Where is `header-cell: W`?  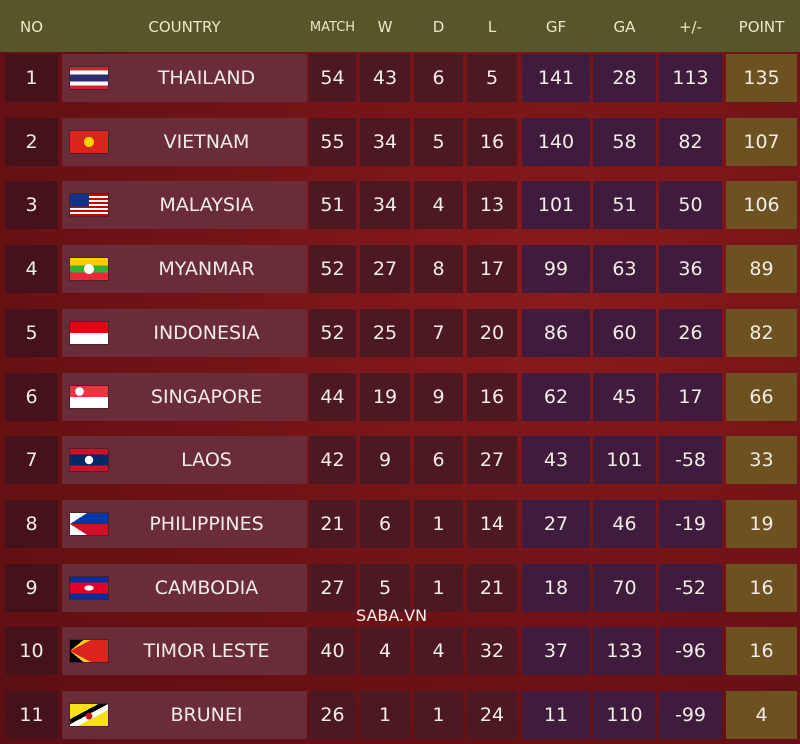
header-cell: W is located at coordinates (385, 27).